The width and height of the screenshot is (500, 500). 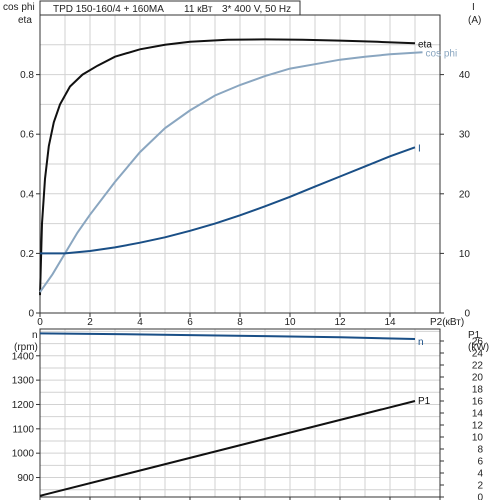 I want to click on p1-curve-label: P1, so click(x=424, y=401).